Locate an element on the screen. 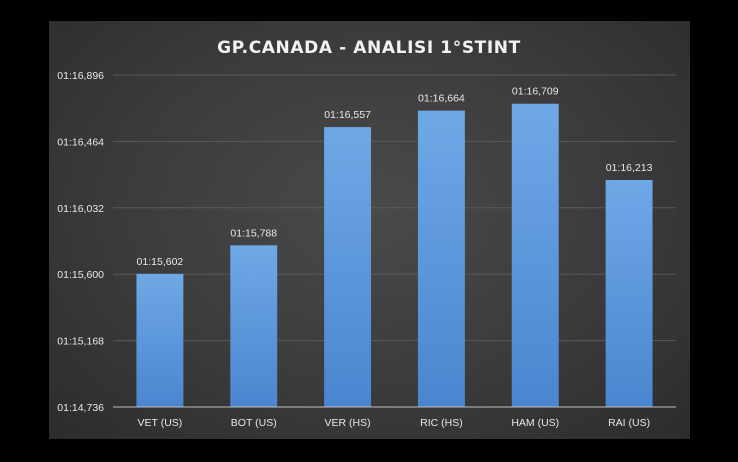 This screenshot has height=462, width=738. y-tick-label: 01:16,464 is located at coordinates (80, 142).